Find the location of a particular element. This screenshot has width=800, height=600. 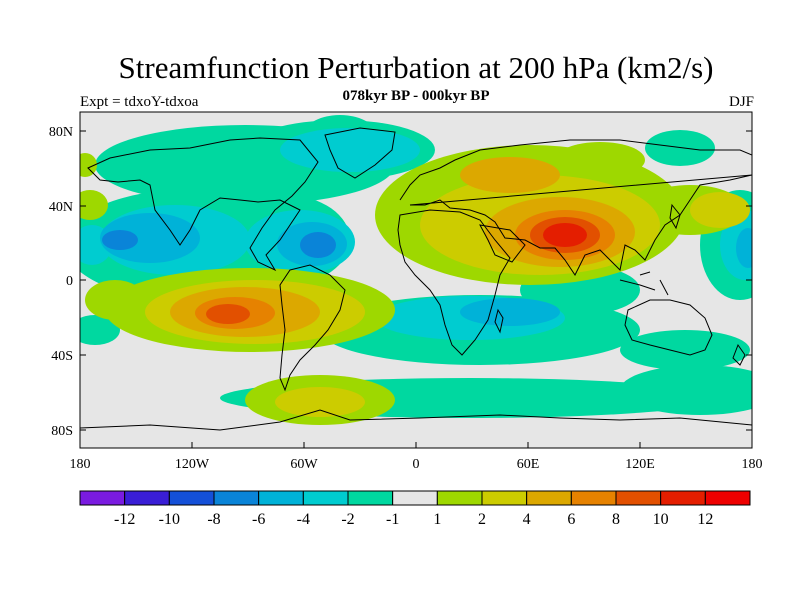

y-tick-label: 0 is located at coordinates (69, 281).